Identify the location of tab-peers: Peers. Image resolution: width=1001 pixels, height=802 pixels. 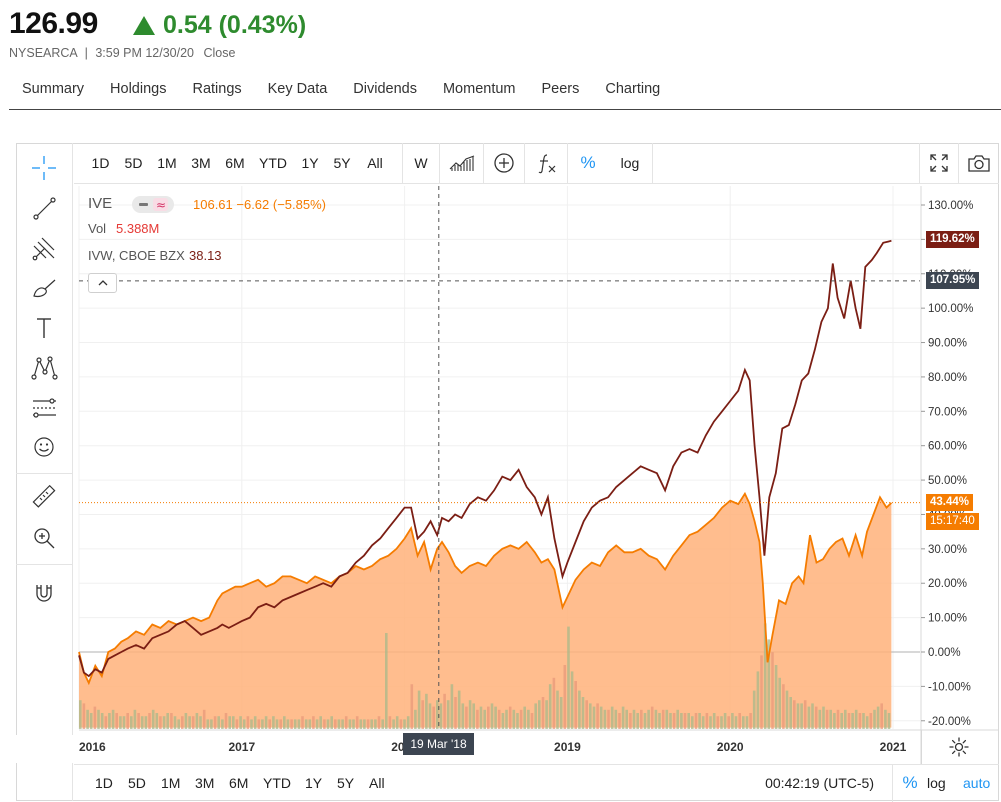
(560, 89).